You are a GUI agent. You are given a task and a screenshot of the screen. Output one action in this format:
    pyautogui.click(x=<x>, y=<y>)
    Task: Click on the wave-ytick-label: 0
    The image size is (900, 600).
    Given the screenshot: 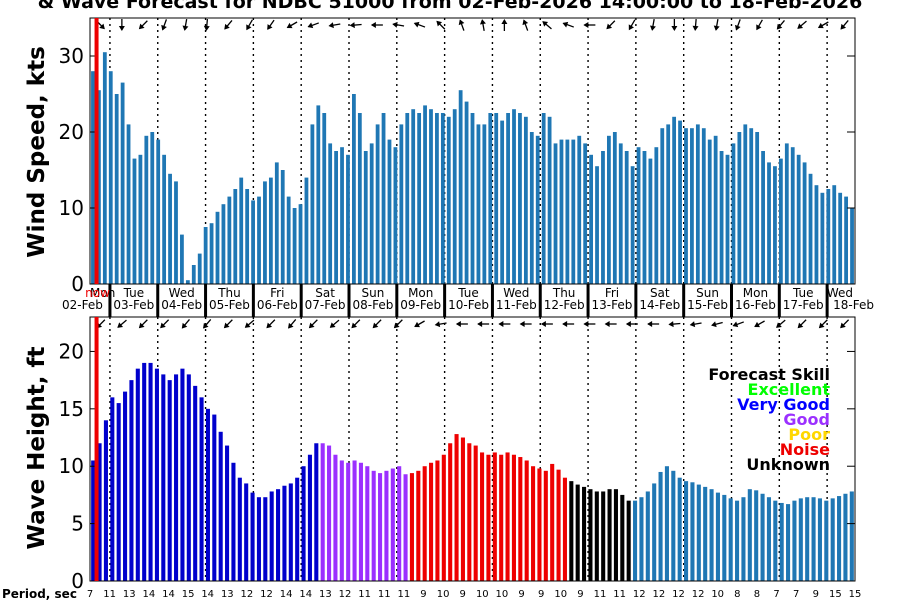 What is the action you would take?
    pyautogui.click(x=77, y=581)
    